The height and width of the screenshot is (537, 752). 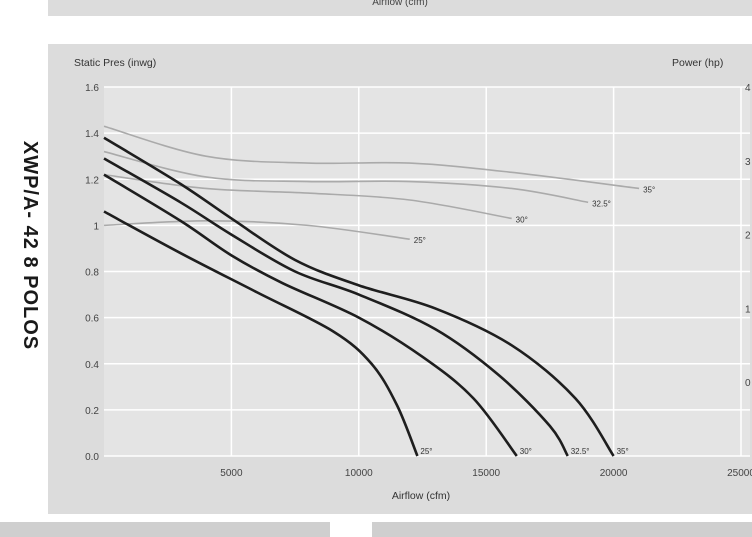 I want to click on y-axis-title-right: Power (hp), so click(x=697, y=63).